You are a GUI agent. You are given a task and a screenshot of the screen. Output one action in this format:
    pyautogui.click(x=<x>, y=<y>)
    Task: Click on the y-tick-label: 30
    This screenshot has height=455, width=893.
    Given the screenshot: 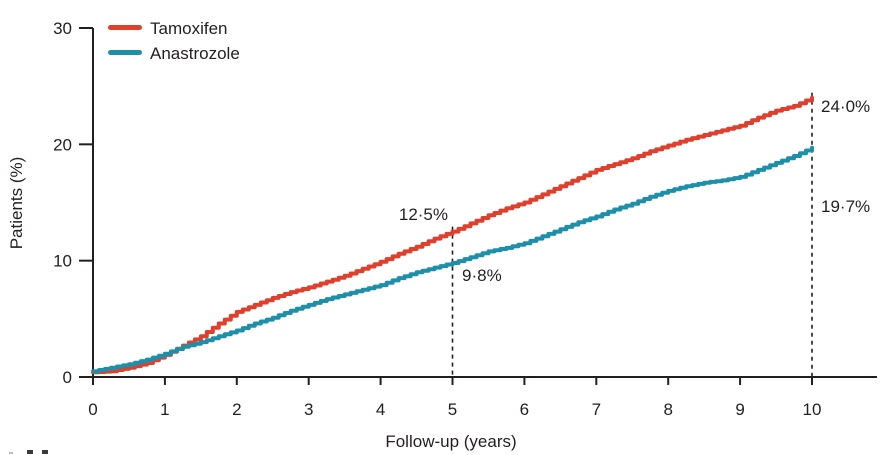 What is the action you would take?
    pyautogui.click(x=62, y=28)
    